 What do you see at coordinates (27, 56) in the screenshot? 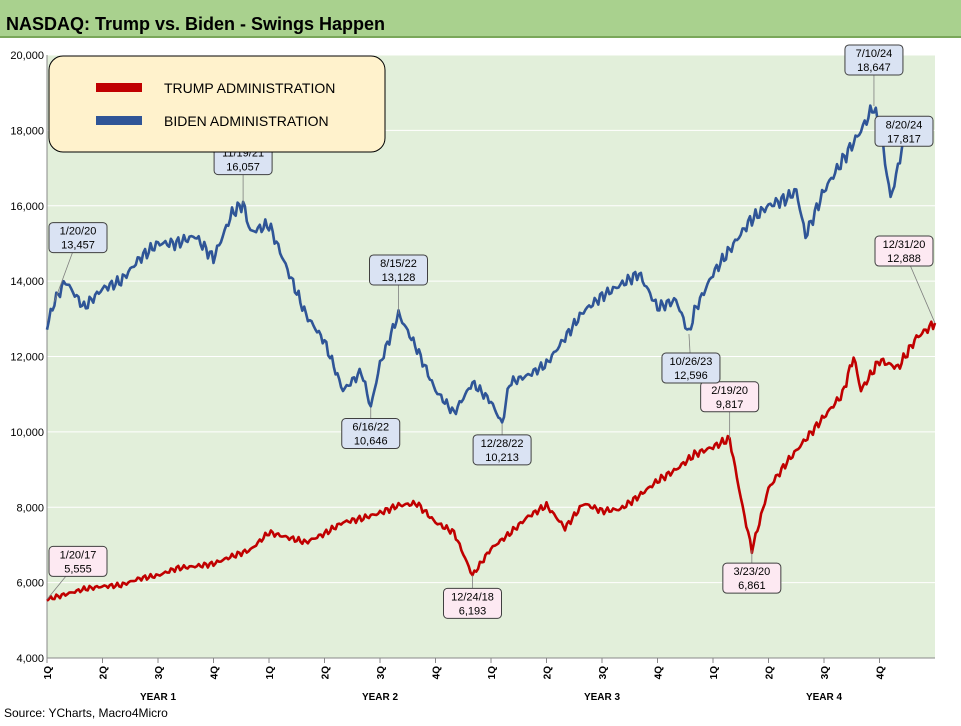
I see `y-tick-label: 20,000` at bounding box center [27, 56].